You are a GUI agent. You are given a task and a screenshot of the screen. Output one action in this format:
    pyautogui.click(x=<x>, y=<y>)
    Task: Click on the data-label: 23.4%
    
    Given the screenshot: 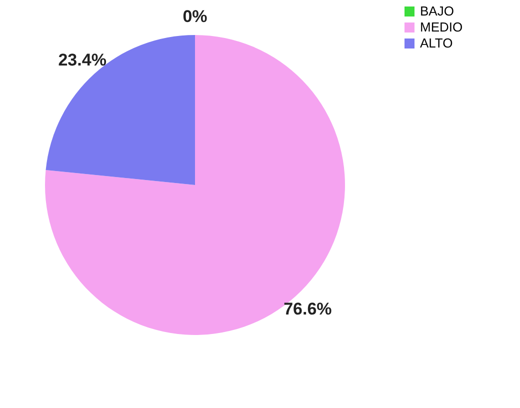 What is the action you would take?
    pyautogui.click(x=82, y=60)
    